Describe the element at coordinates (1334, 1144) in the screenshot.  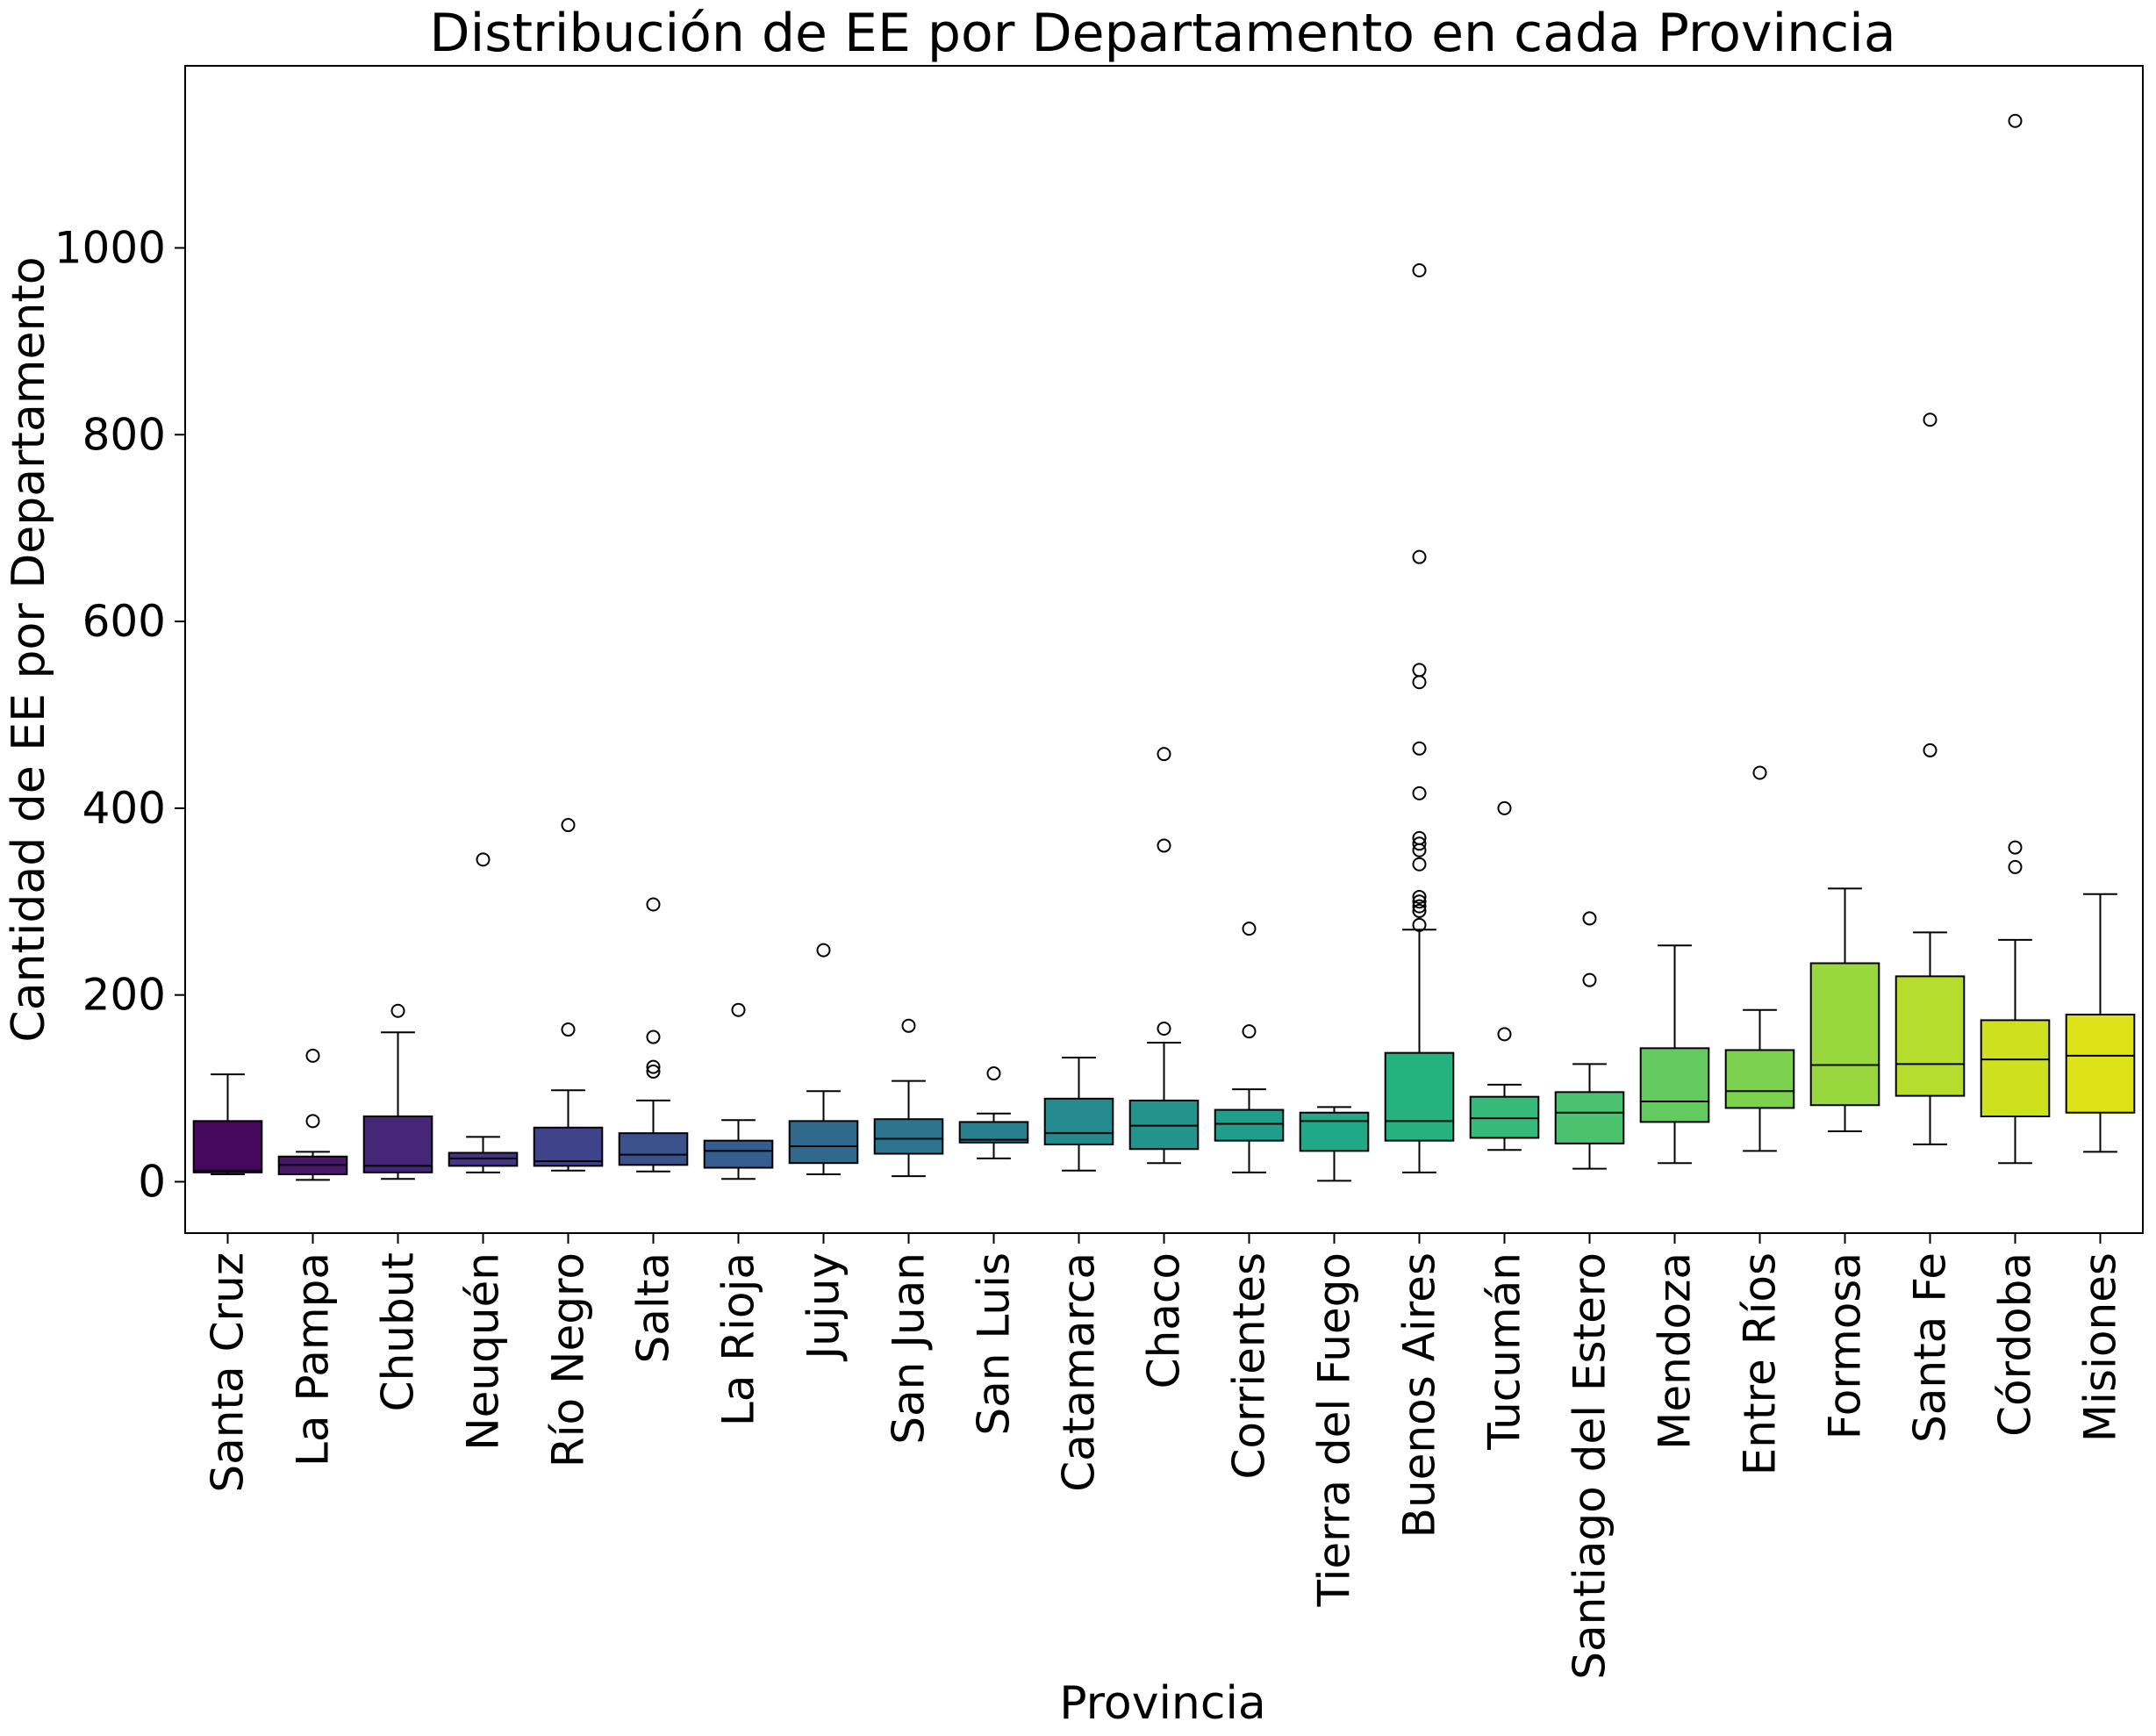
I see `box-tierra-del-fuego` at that location.